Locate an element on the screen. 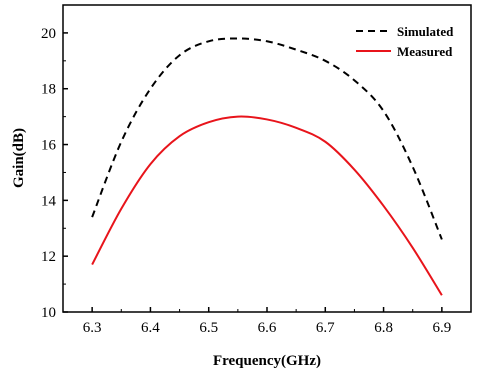  x-tick-label: 6.5 is located at coordinates (208, 328).